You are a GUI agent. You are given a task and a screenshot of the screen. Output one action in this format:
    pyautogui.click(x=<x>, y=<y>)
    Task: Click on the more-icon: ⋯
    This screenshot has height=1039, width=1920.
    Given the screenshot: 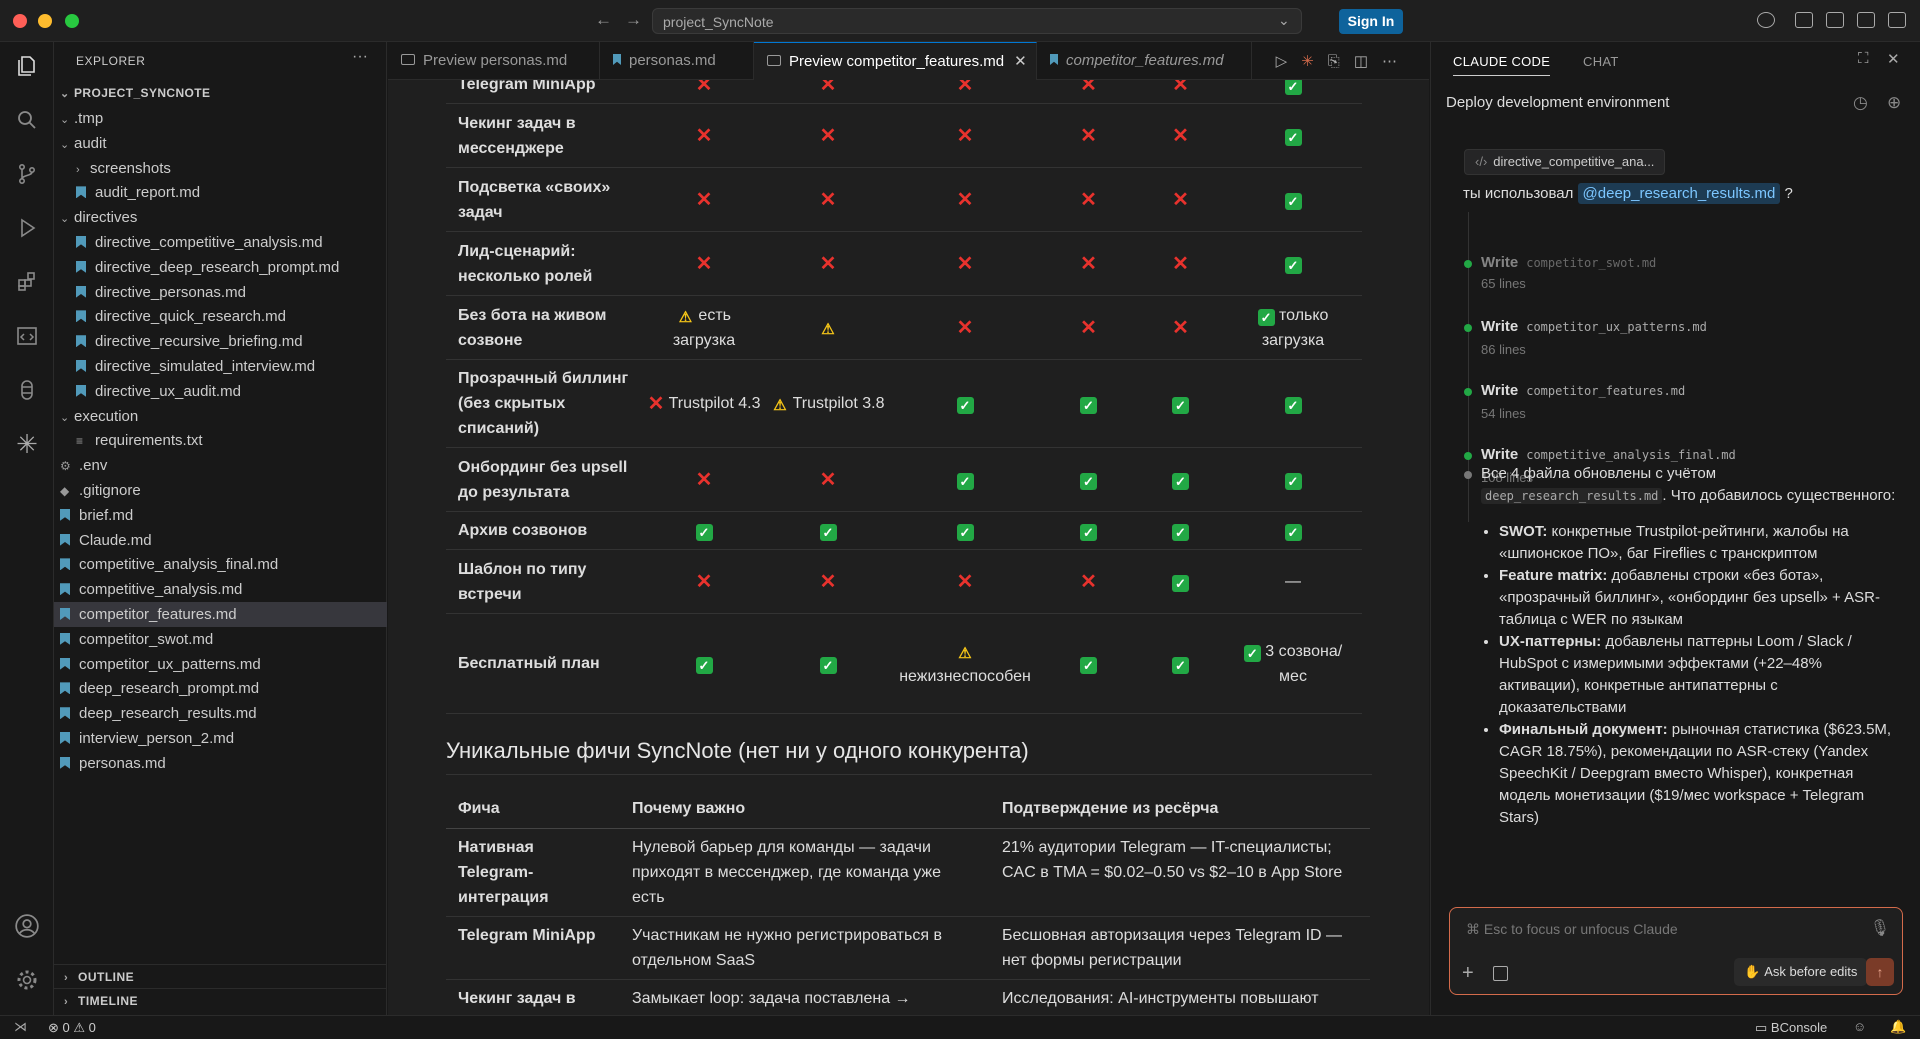 What is the action you would take?
    pyautogui.click(x=1396, y=61)
    